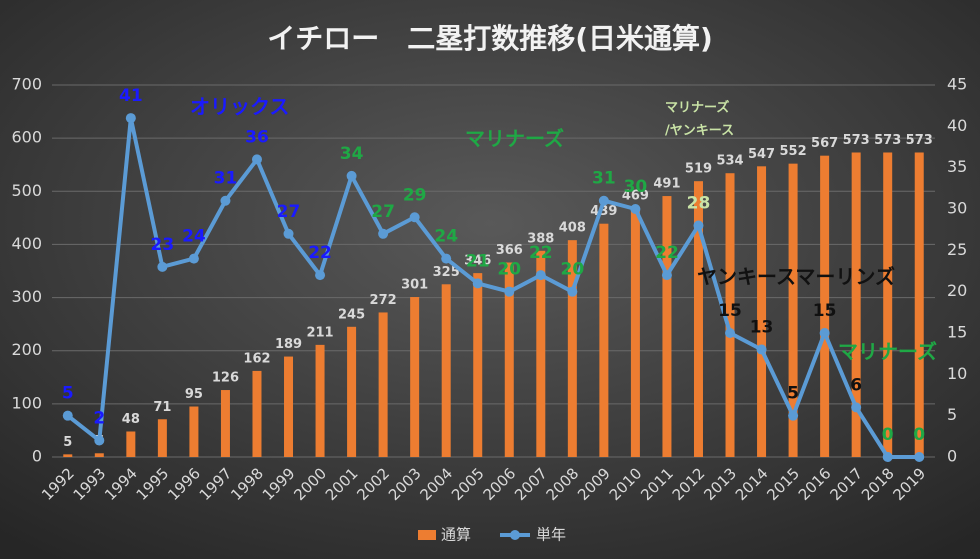  Describe the element at coordinates (952, 456) in the screenshot. I see `y2-tick-label: 0` at that location.